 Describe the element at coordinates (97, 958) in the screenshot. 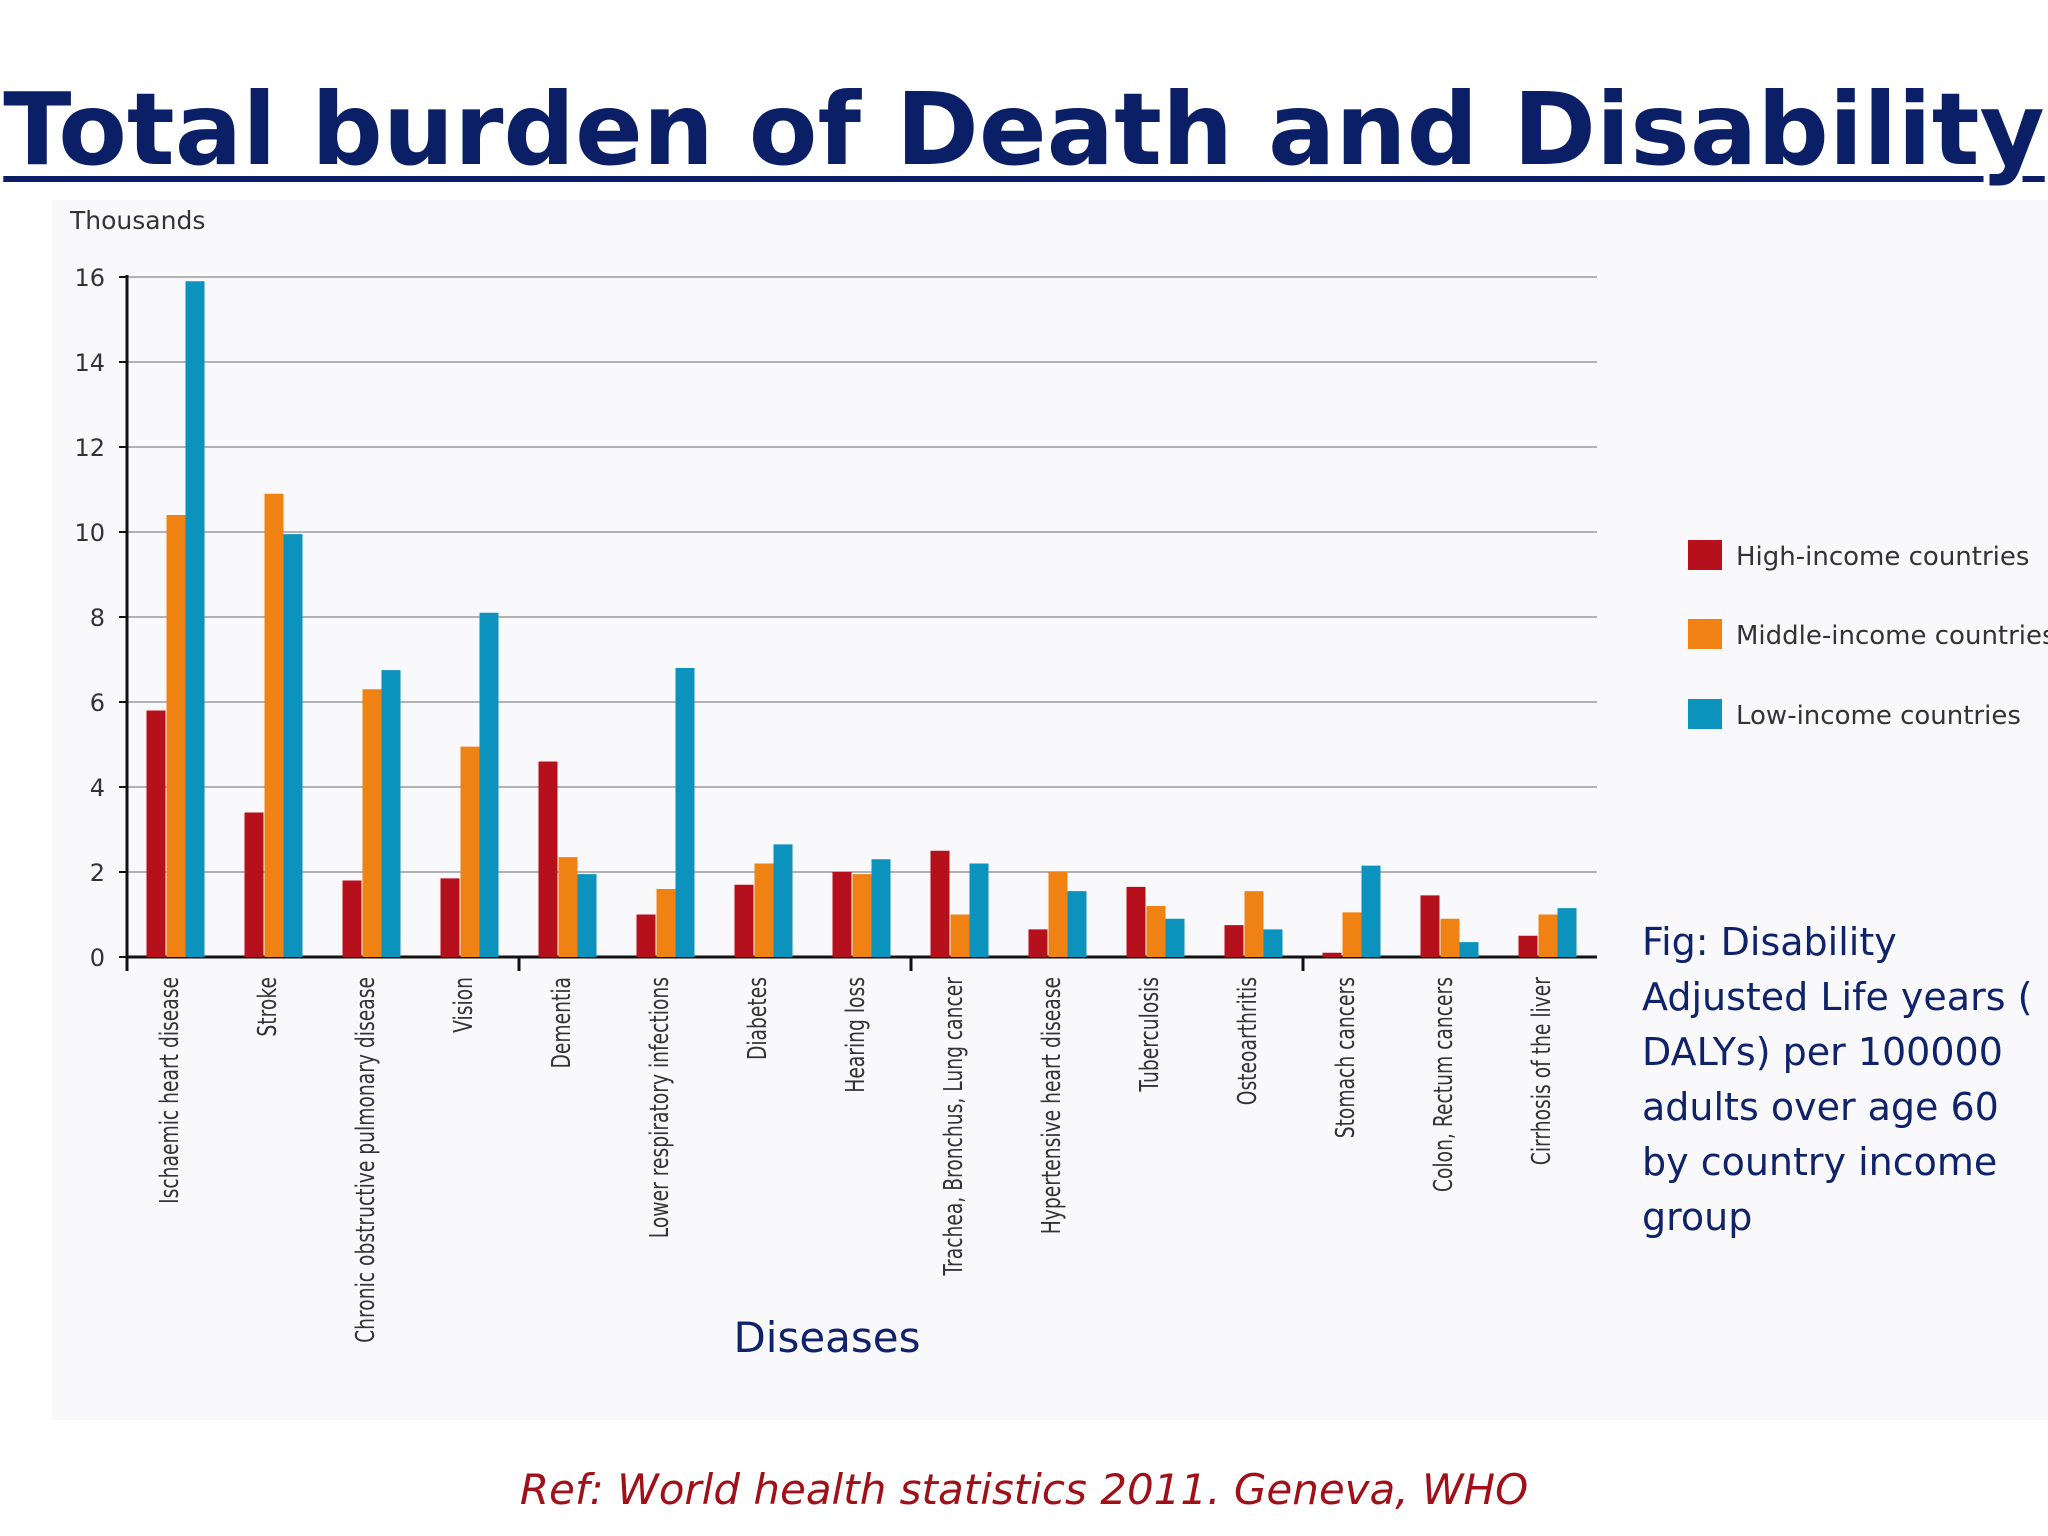

I see `y-tick-label: 0` at that location.